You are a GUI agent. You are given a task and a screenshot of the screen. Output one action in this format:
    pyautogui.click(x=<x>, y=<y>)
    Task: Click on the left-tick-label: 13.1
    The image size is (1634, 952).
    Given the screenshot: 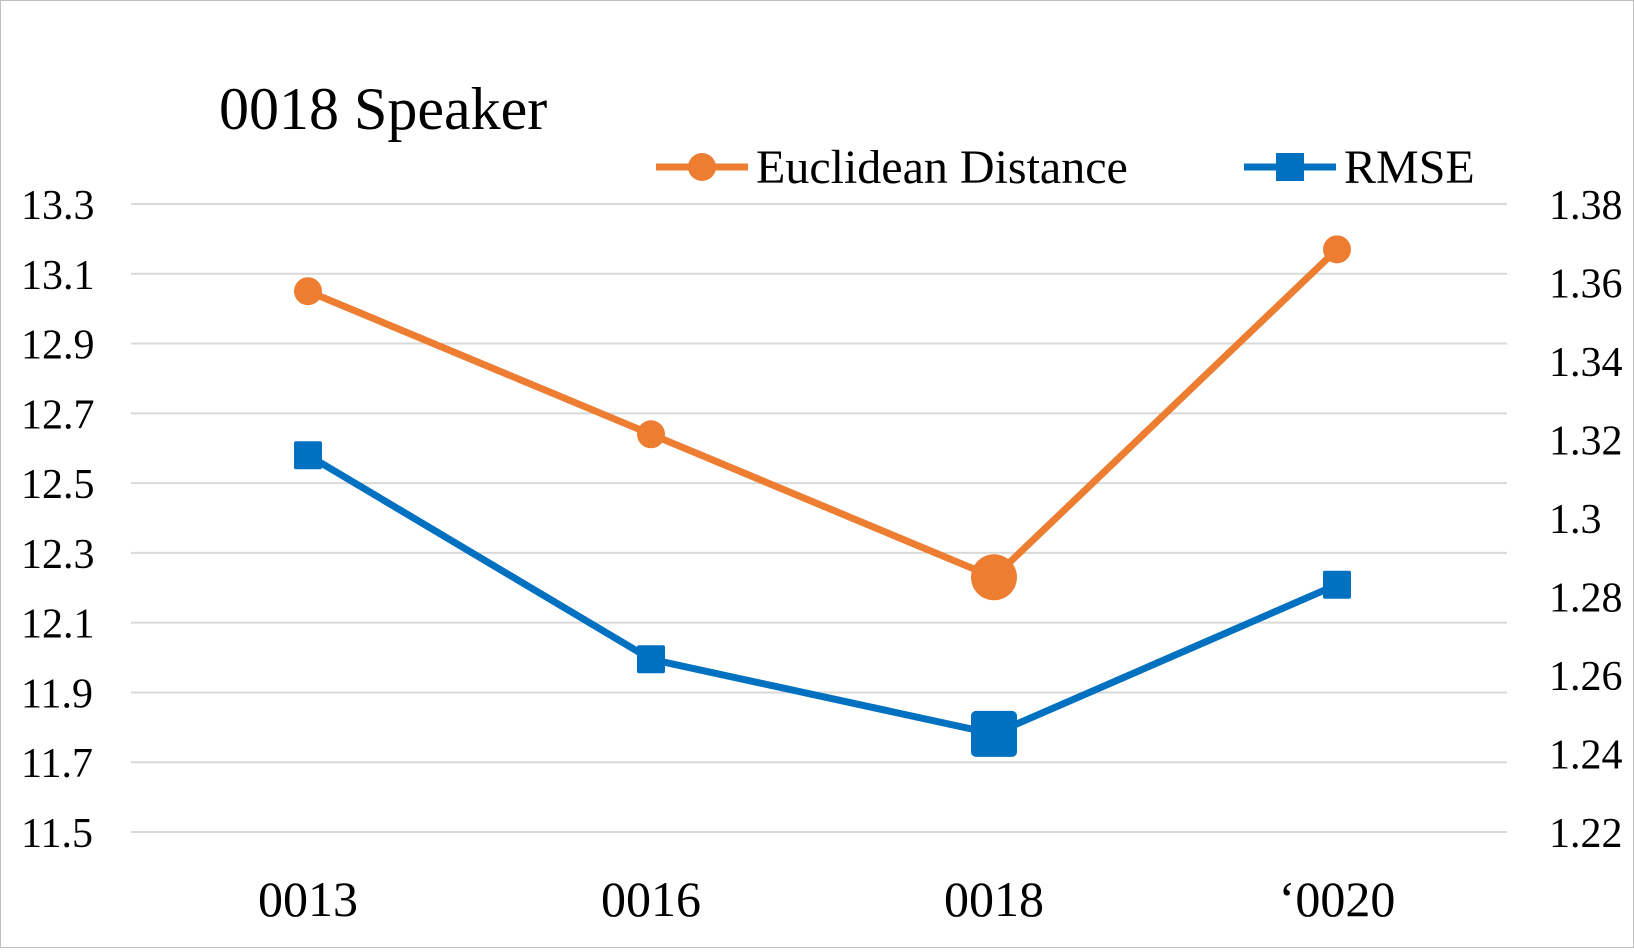 What is the action you would take?
    pyautogui.click(x=58, y=276)
    